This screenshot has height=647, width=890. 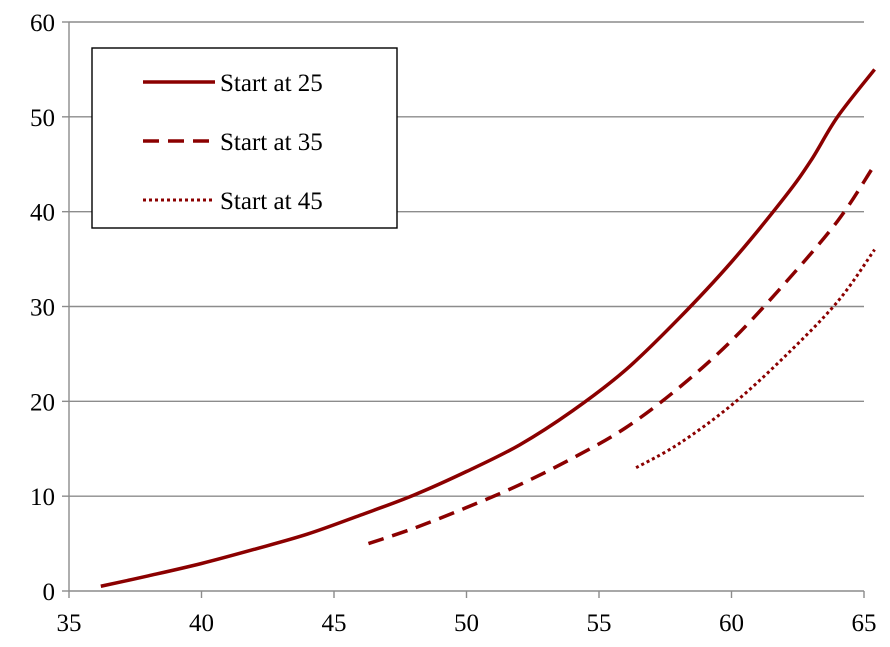 I want to click on x-tick-label: 55, so click(x=599, y=623).